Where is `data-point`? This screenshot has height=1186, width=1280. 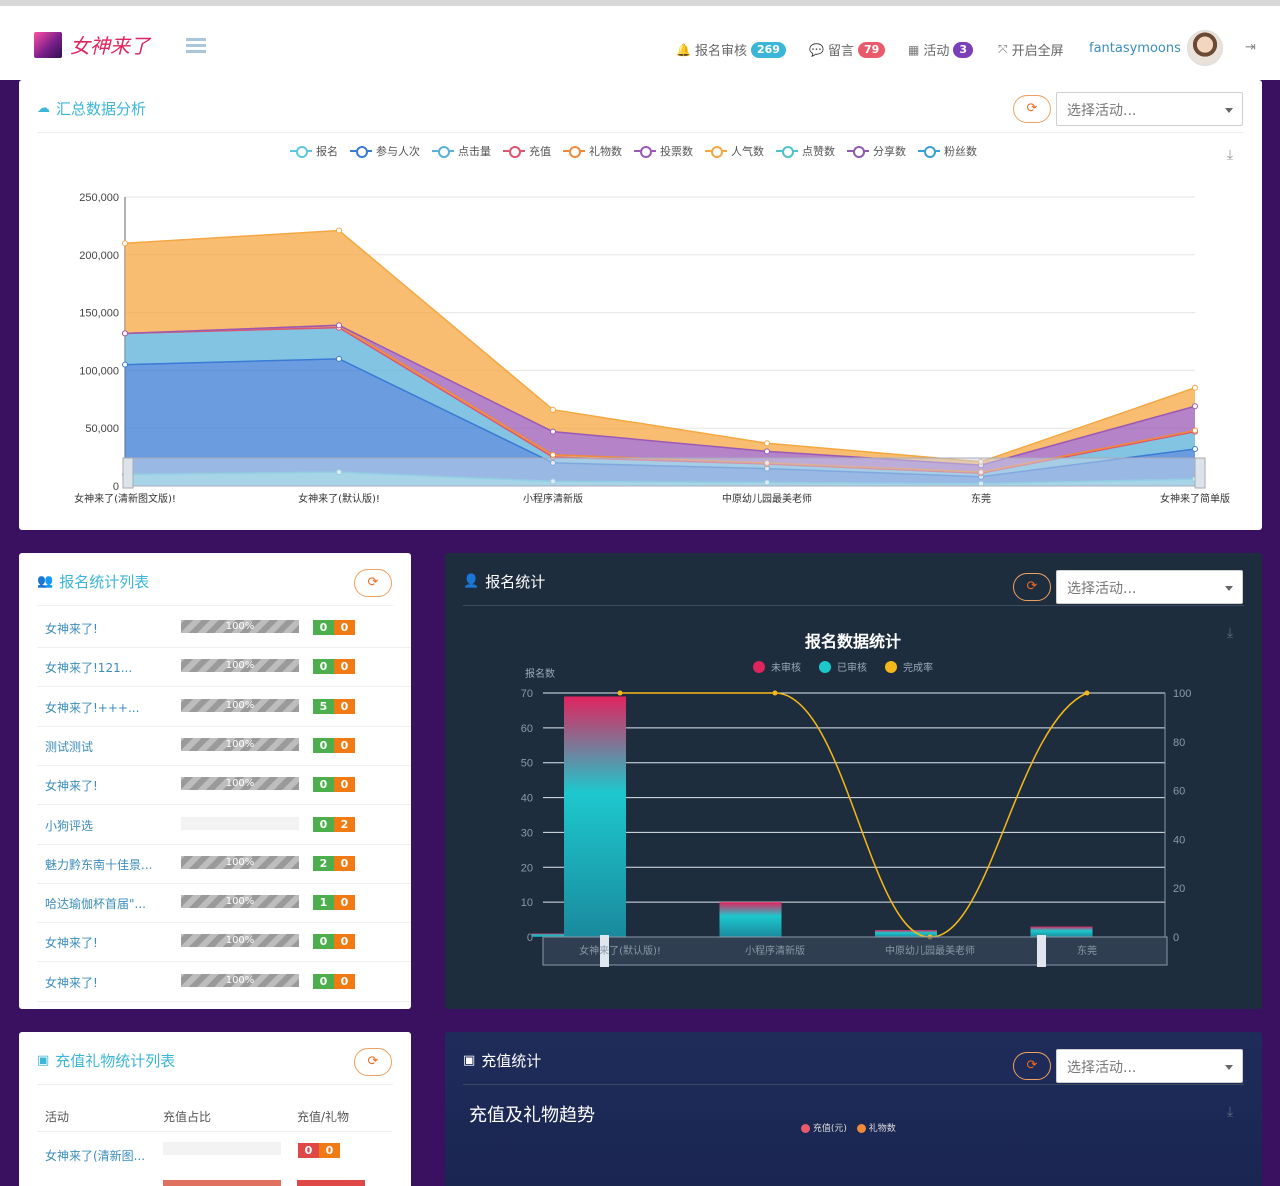 data-point is located at coordinates (767, 451).